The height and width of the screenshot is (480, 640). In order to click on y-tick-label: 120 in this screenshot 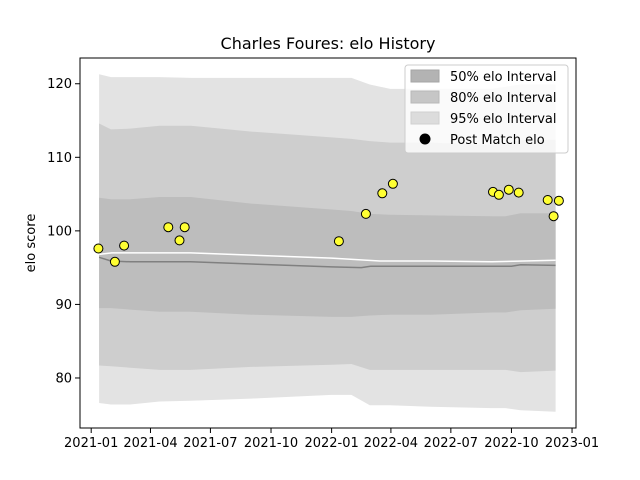, I will do `click(59, 84)`.